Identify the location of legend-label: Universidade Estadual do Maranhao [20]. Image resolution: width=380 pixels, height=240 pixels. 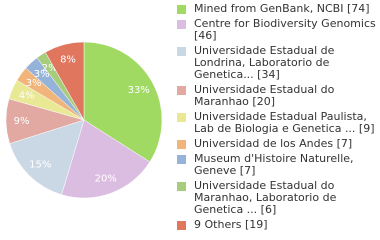
(264, 95).